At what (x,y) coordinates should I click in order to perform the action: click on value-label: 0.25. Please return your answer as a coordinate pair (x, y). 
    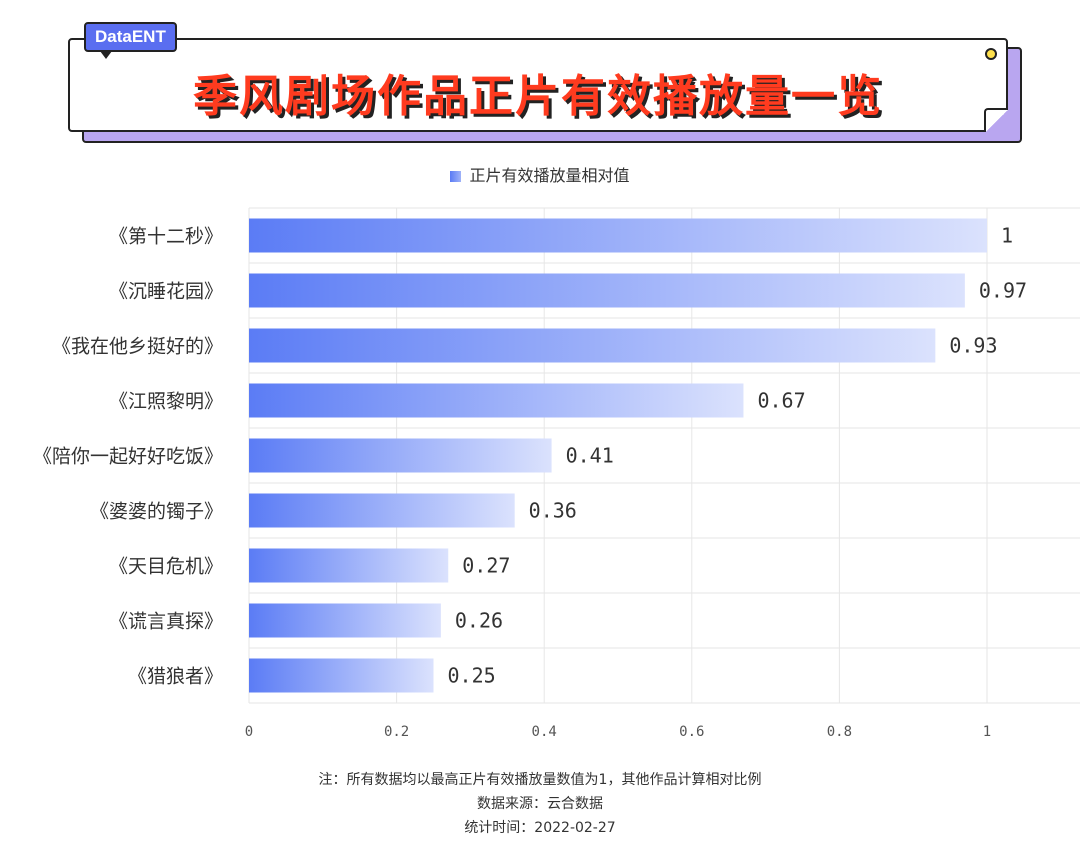
    Looking at the image, I should click on (472, 676).